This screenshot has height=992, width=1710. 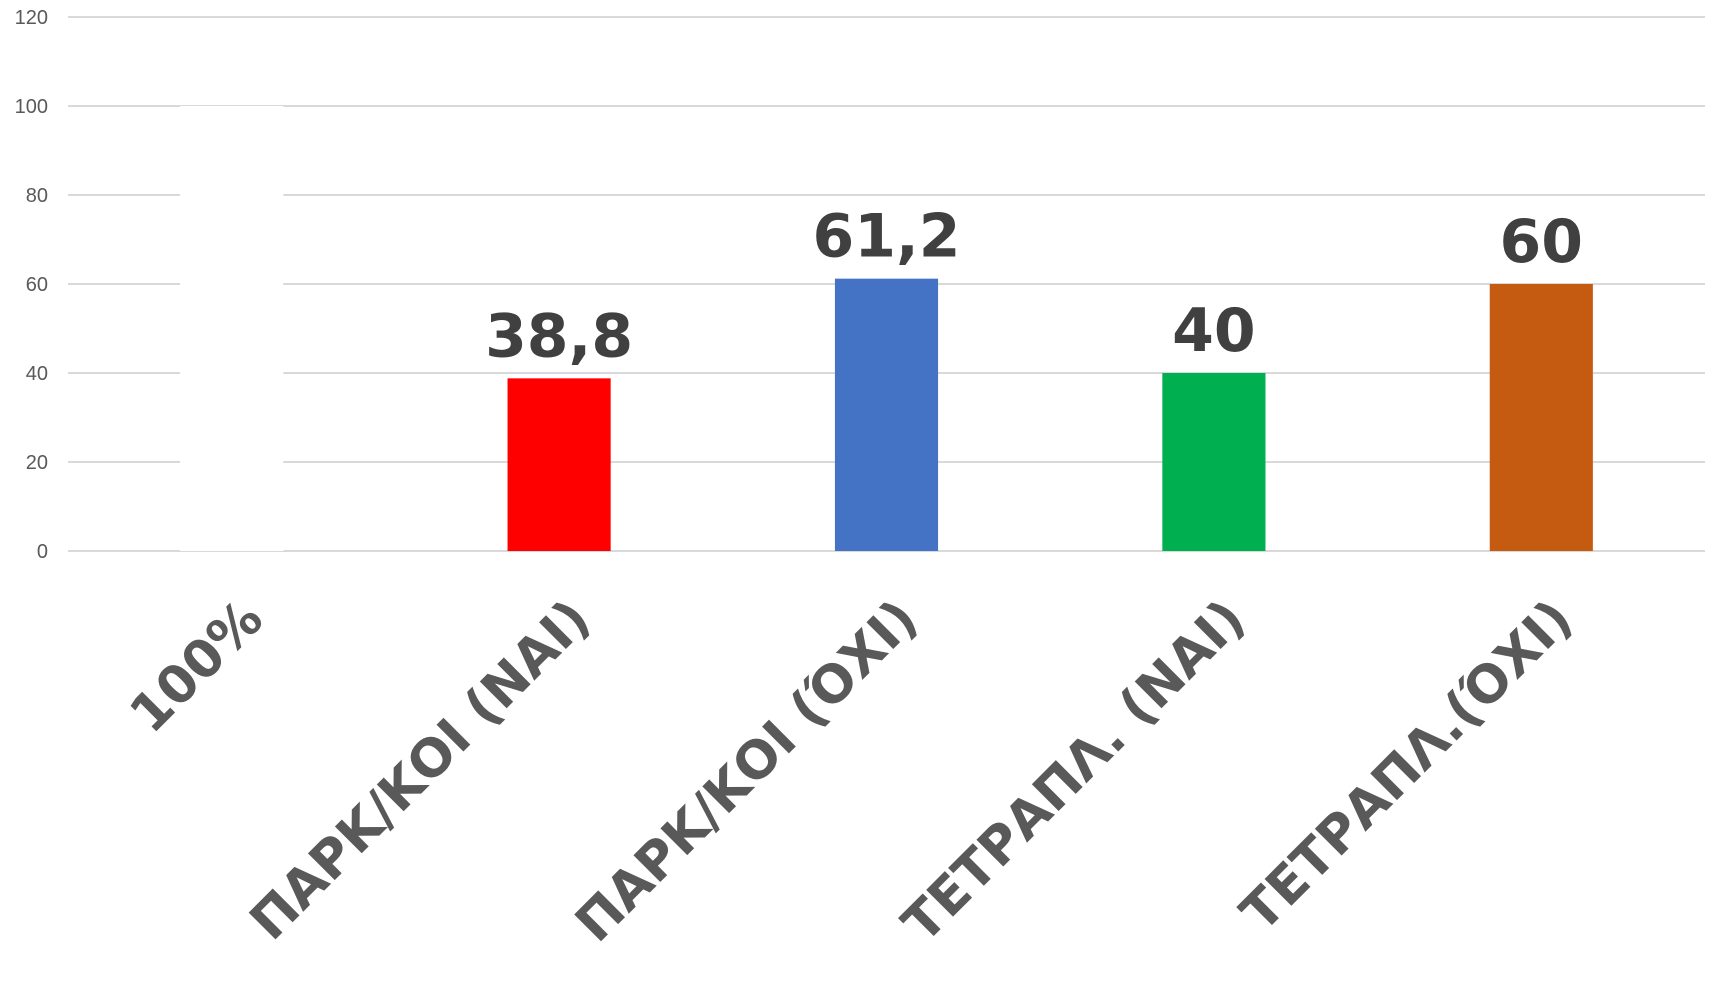 I want to click on y-tick-label: 20, so click(x=37, y=463).